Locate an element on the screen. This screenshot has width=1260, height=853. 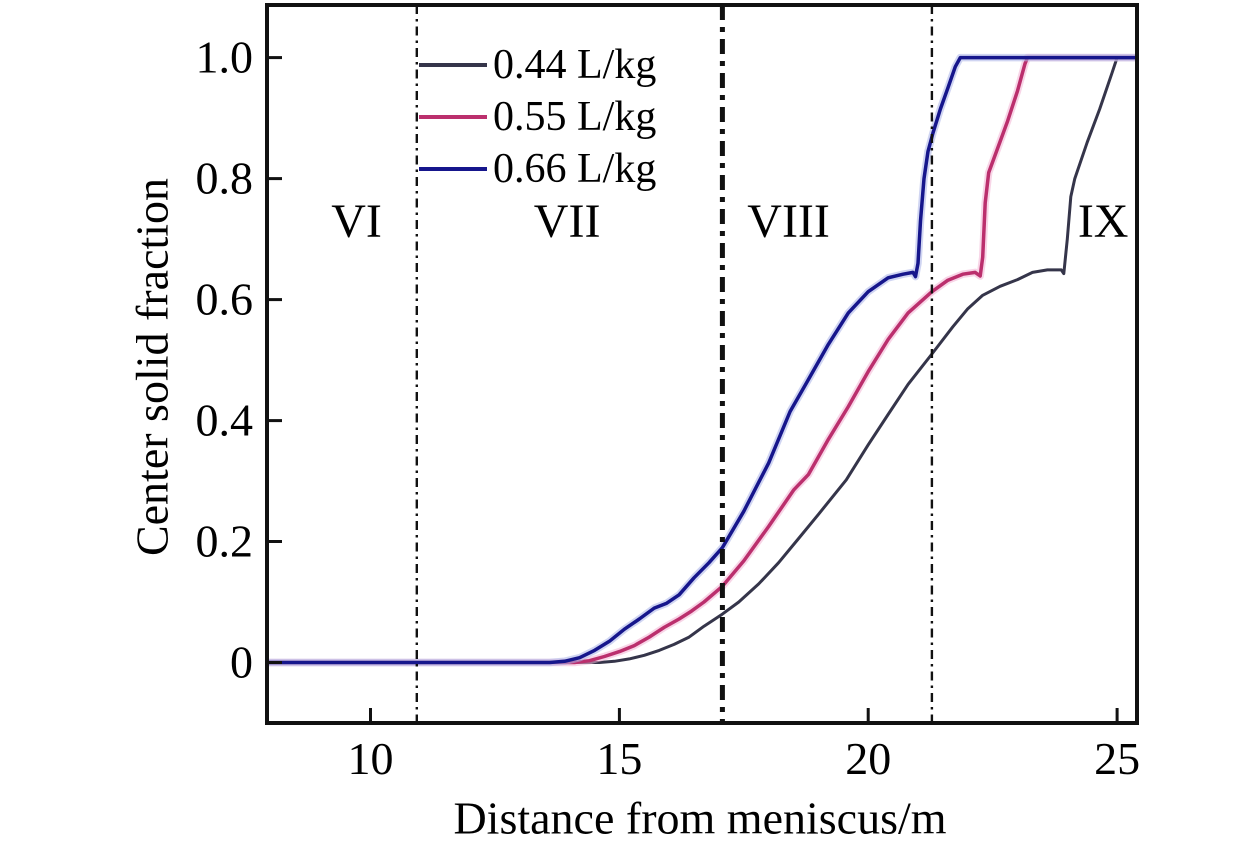
legend-row: 0.44 L/kg is located at coordinates (537, 65).